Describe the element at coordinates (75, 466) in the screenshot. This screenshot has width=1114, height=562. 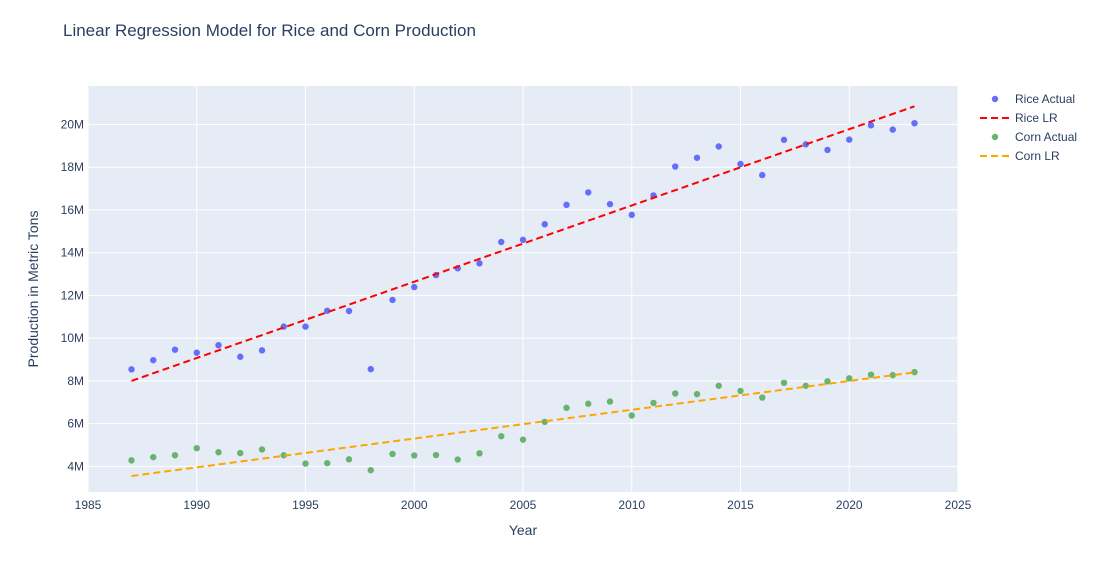
I see `y-tick-label: 4M` at that location.